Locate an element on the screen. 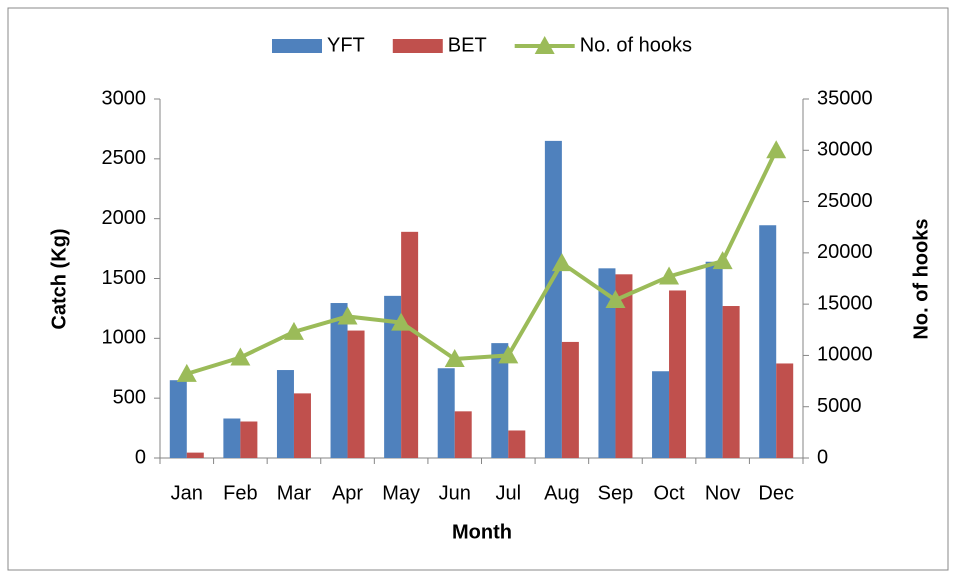 This screenshot has width=956, height=578. y-axis-title: Catch (Kg) is located at coordinates (59, 278).